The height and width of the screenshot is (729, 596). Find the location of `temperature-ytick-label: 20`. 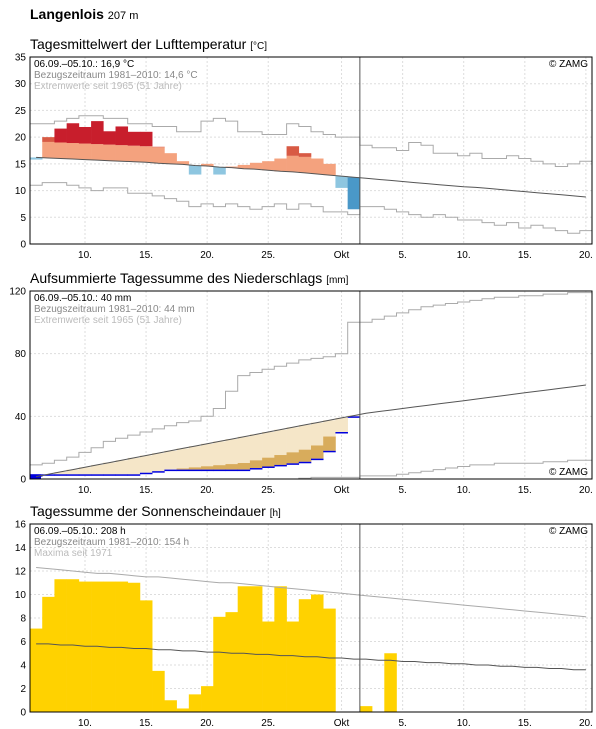

temperature-ytick-label: 20 is located at coordinates (21, 138).